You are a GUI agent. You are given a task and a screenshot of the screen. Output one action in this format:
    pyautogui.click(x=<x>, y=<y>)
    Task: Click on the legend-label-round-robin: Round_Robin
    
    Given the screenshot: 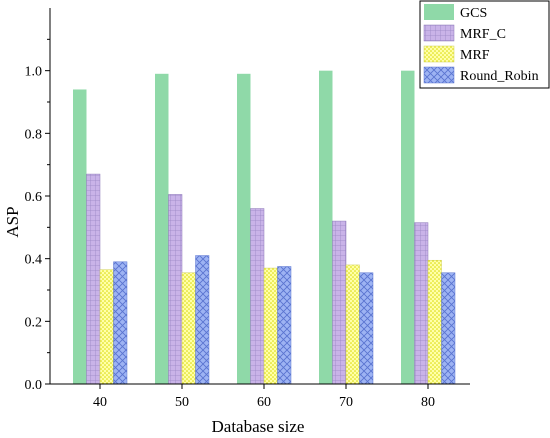 What is the action you would take?
    pyautogui.click(x=499, y=76)
    